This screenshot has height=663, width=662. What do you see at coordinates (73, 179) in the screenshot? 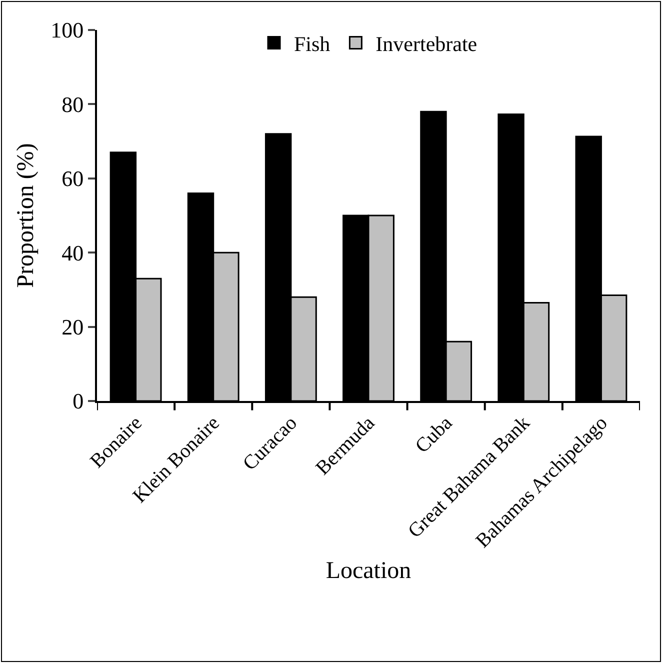
I see `y-tick-label: 60` at bounding box center [73, 179].